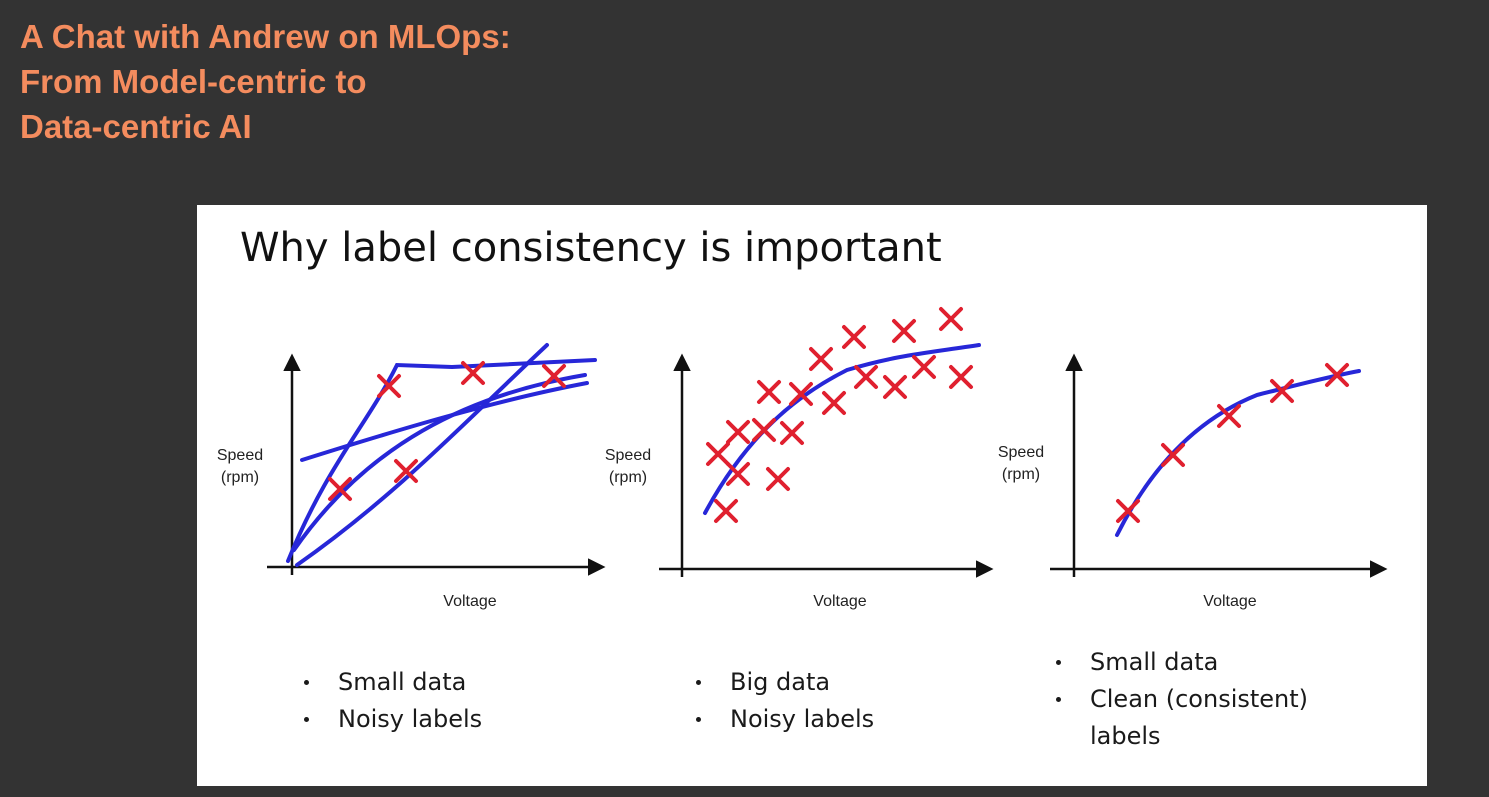 The width and height of the screenshot is (1489, 797). I want to click on talk-title-line-3: Data-centric AI, so click(136, 126).